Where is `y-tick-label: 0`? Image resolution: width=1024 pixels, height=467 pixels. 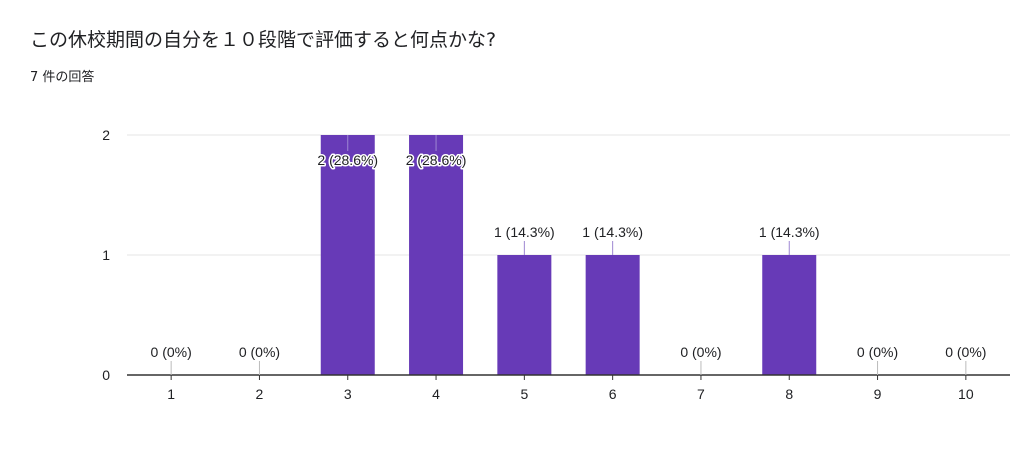
y-tick-label: 0 is located at coordinates (106, 375).